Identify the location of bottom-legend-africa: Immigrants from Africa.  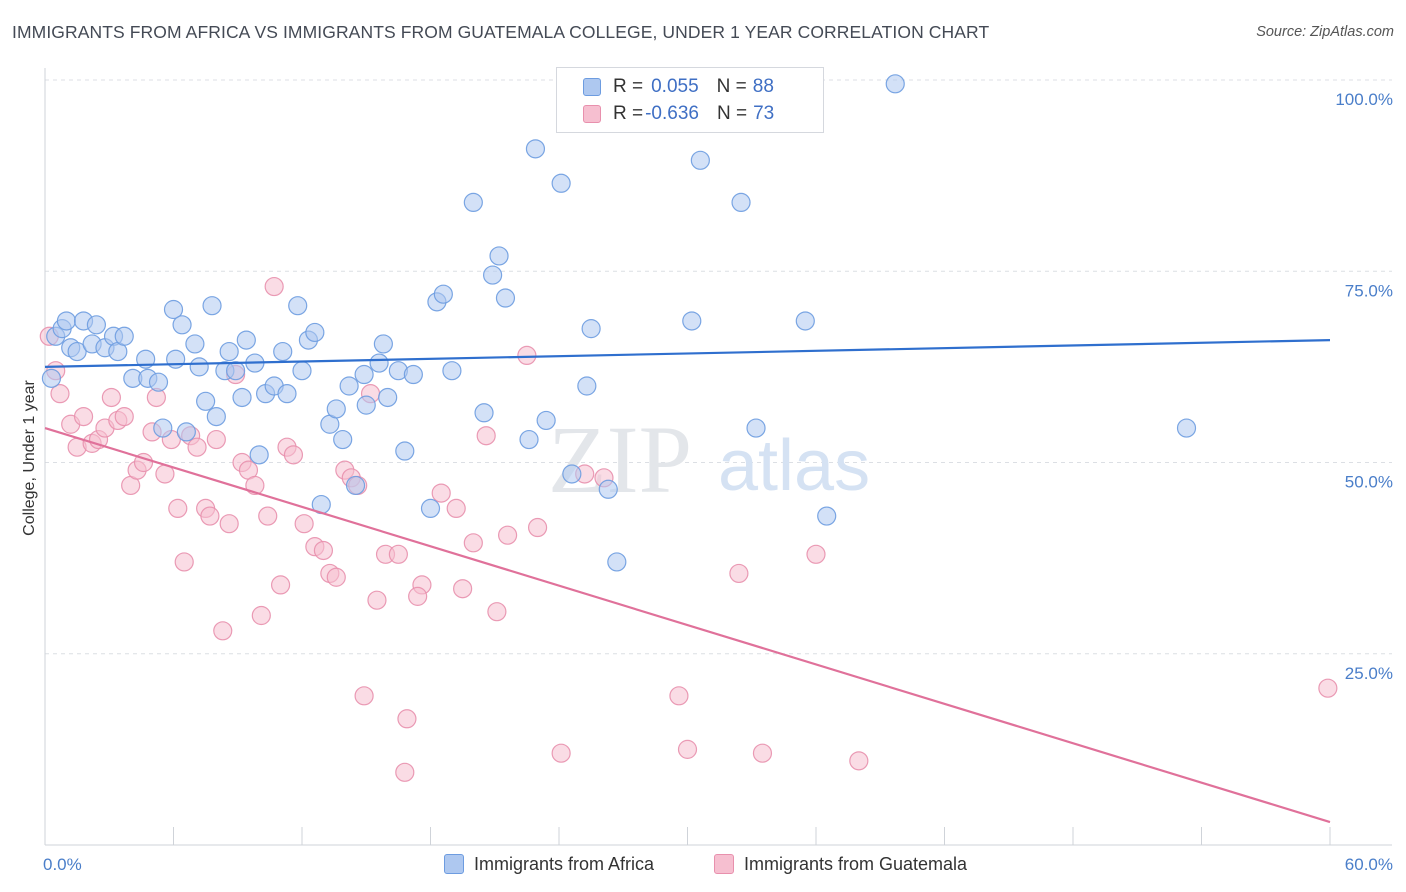
(549, 864).